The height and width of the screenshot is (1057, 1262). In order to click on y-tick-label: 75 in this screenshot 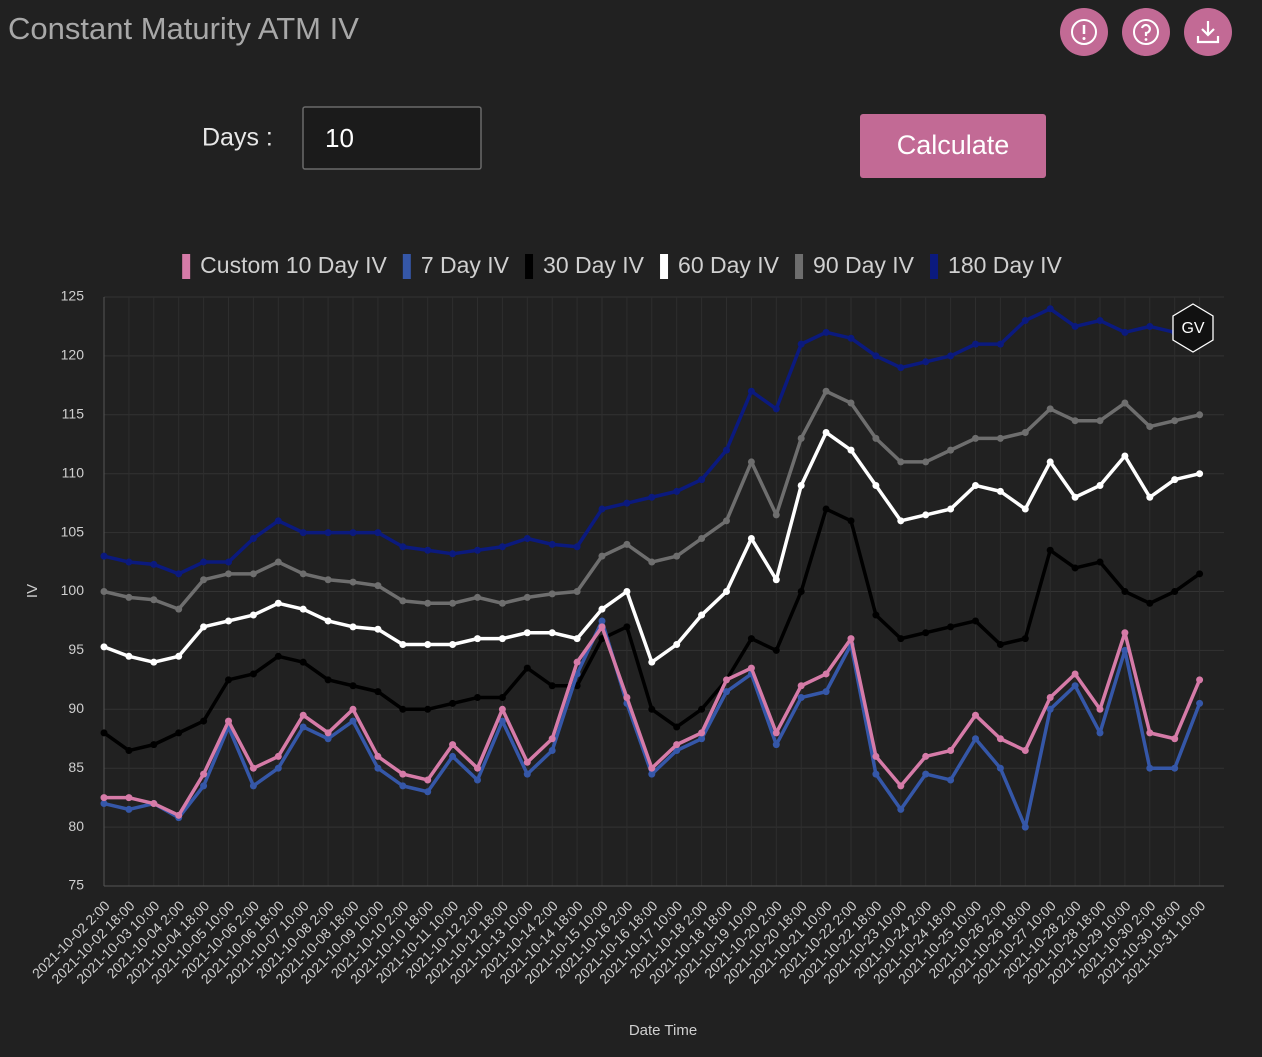, I will do `click(76, 885)`.